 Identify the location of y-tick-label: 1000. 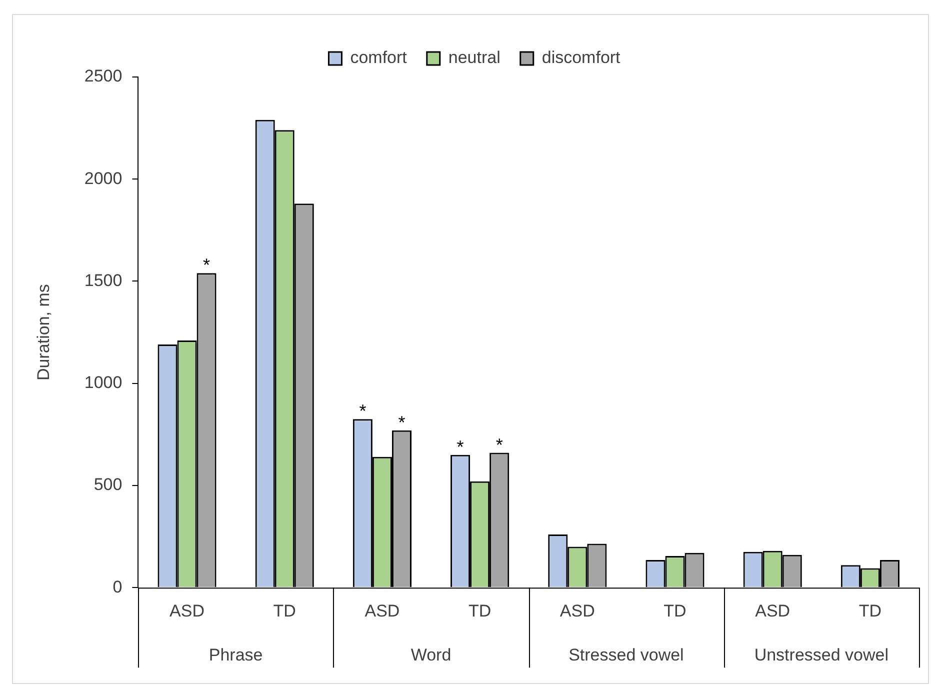
(103, 382).